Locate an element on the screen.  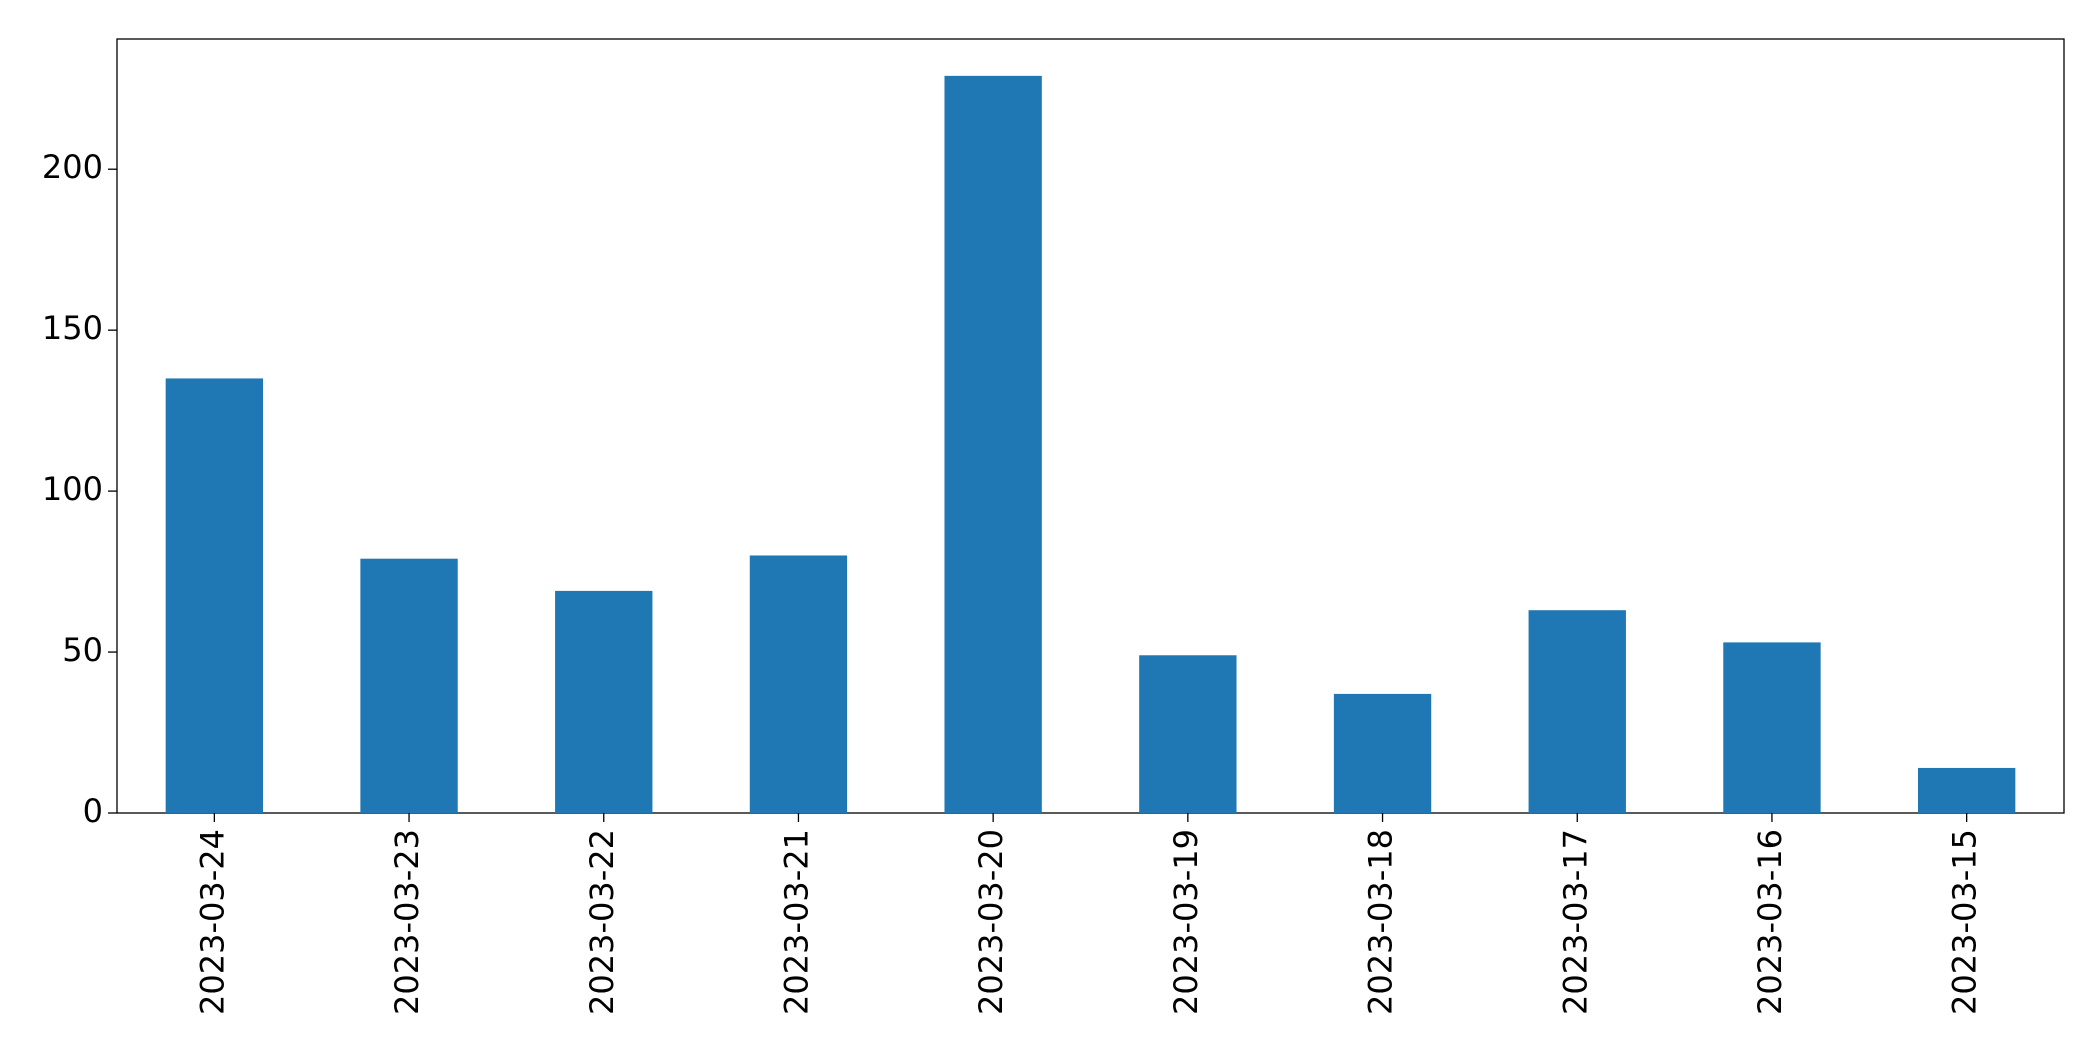
x-tick-label: 2023-03-16 is located at coordinates (1770, 922).